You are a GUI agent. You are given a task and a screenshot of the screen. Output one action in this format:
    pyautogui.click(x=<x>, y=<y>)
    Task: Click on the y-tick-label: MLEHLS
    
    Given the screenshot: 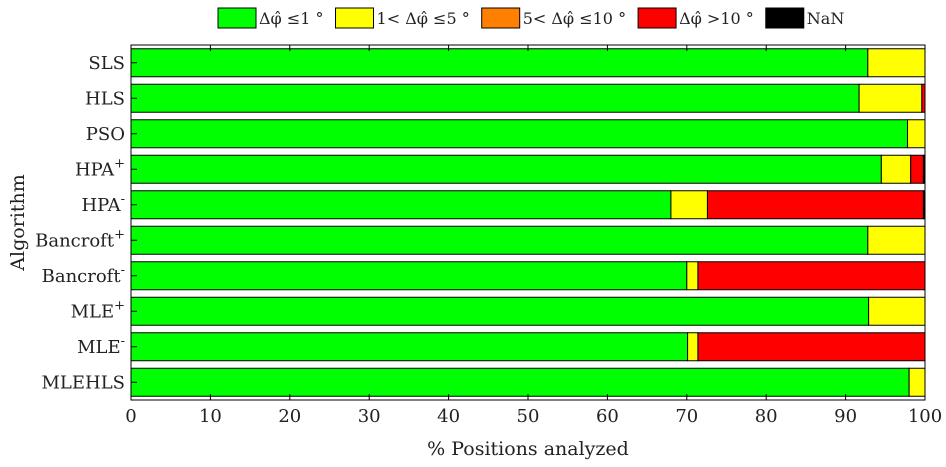 What is the action you would take?
    pyautogui.click(x=83, y=382)
    